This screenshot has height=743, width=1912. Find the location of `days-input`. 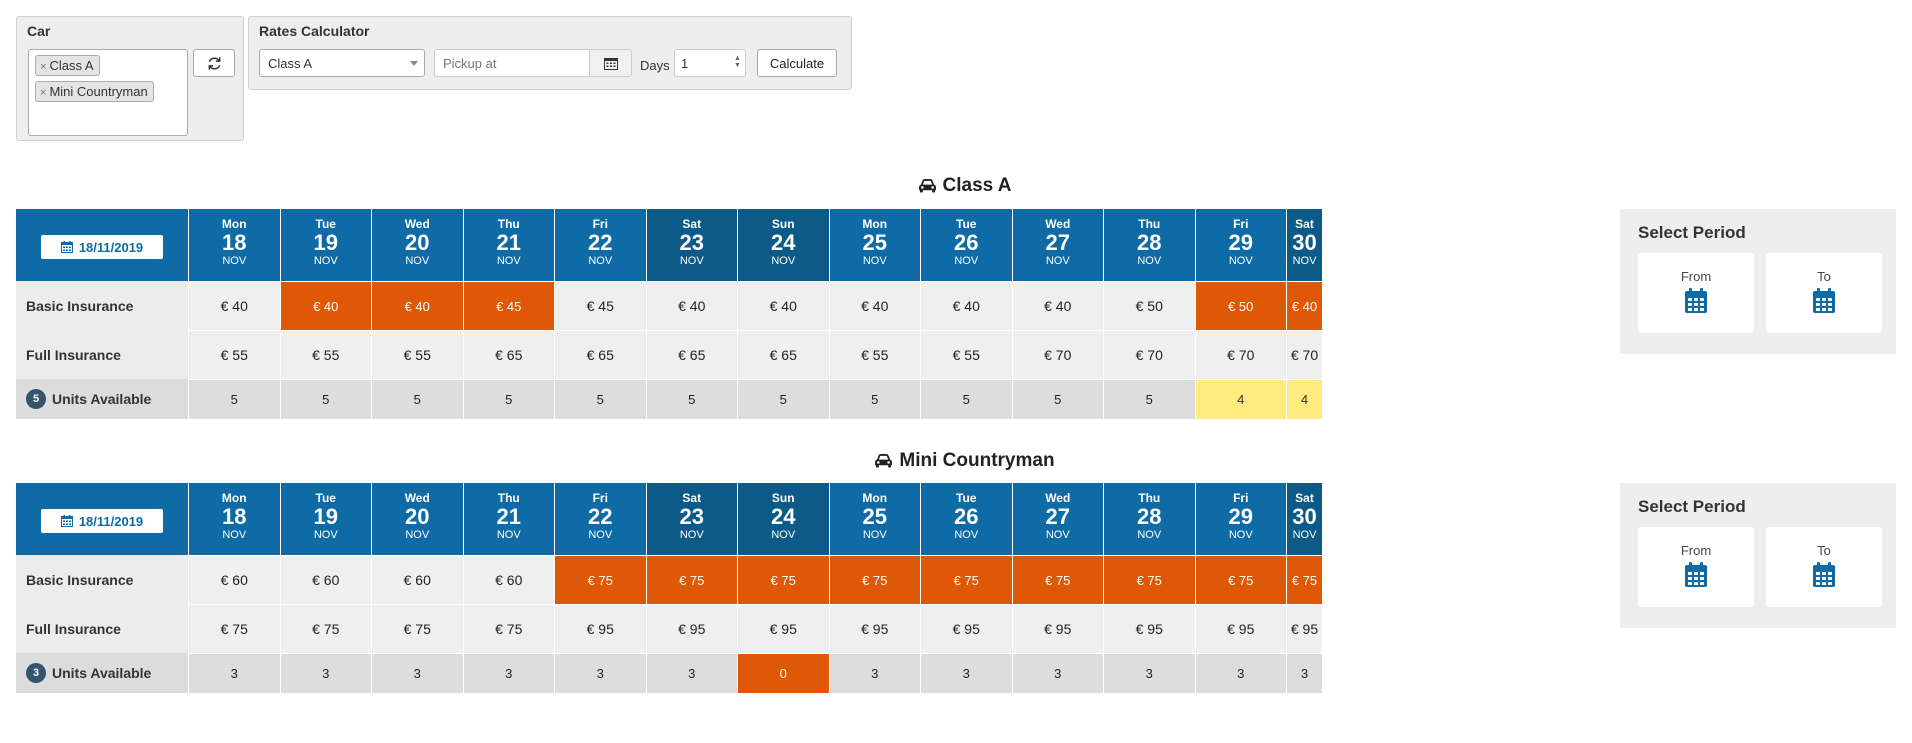

days-input is located at coordinates (710, 63).